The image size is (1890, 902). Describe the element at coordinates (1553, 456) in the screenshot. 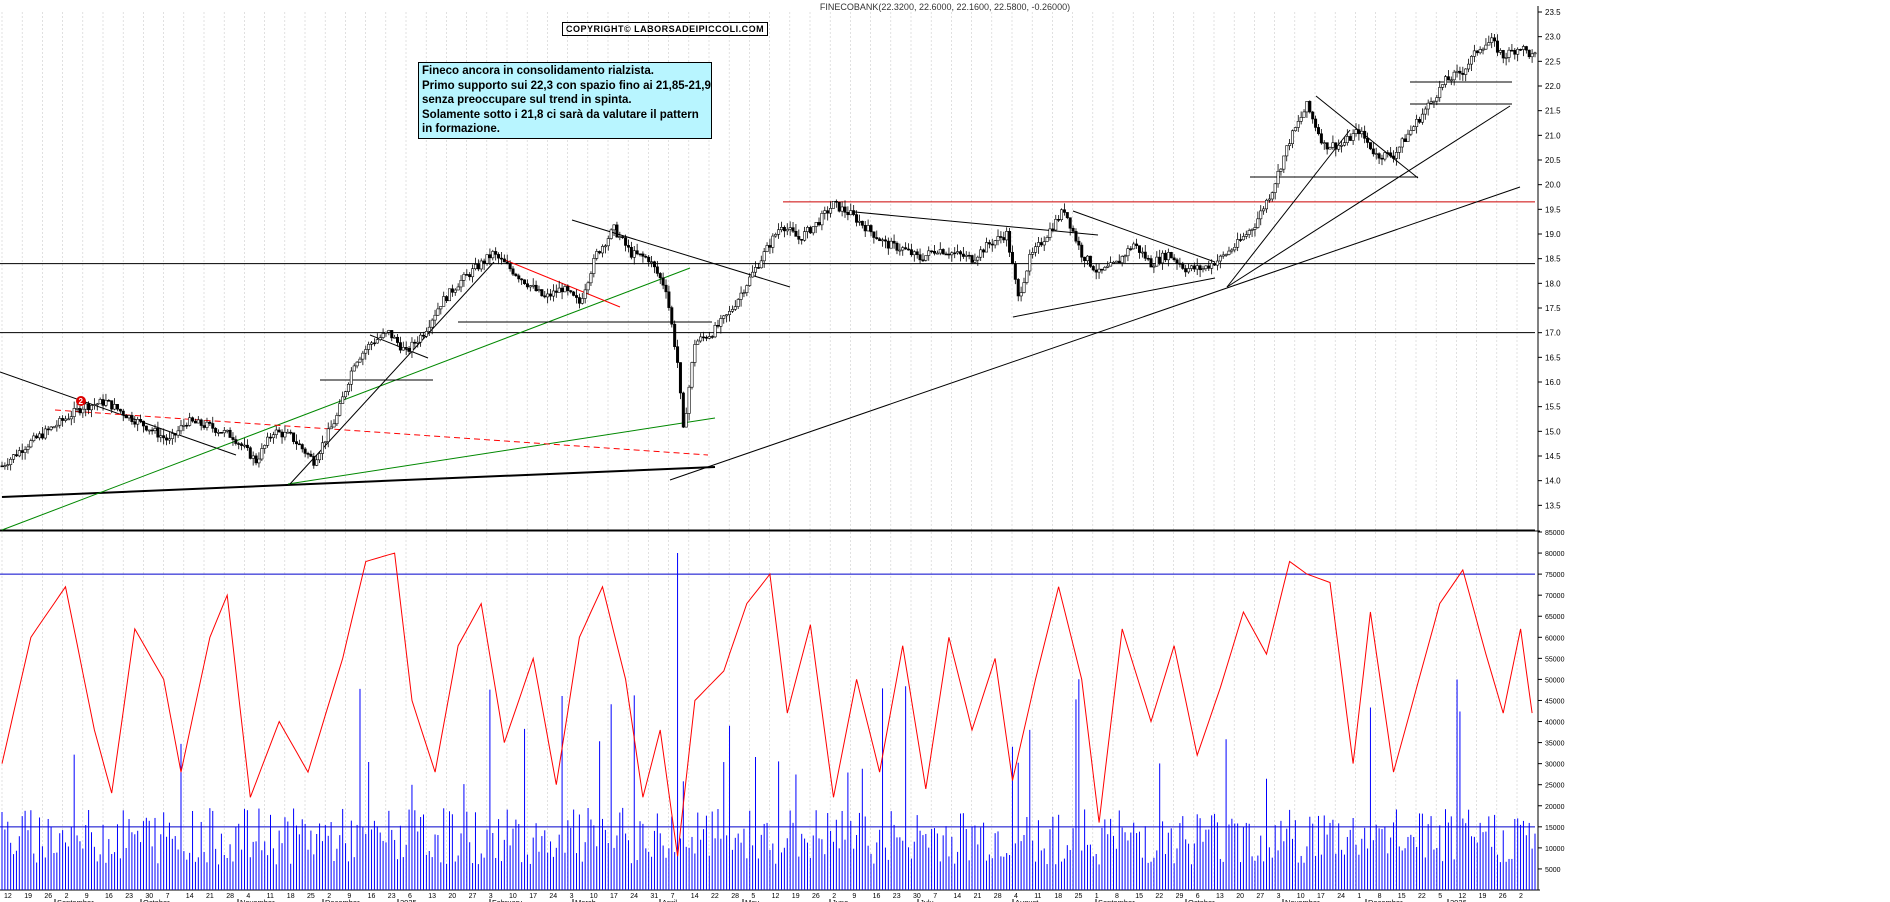

I see `price-tick-label: 14.5` at that location.